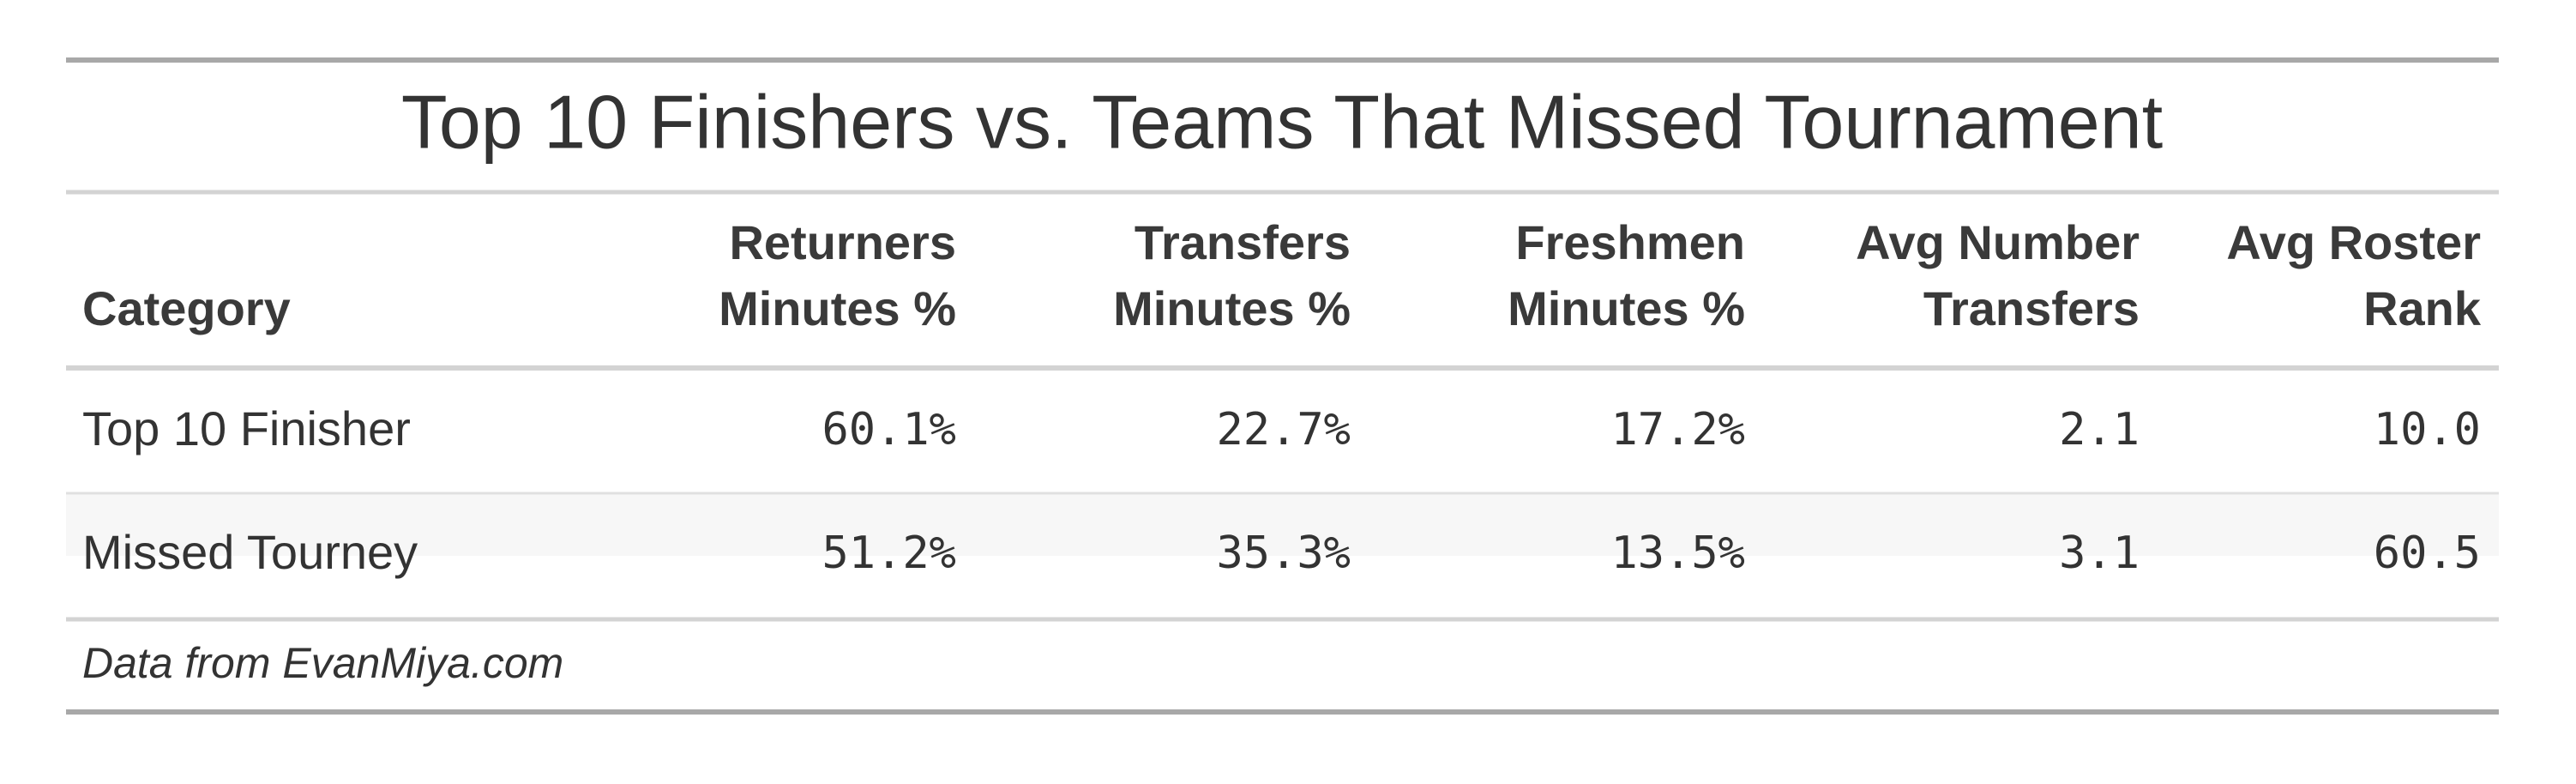 This screenshot has width=2576, height=784. What do you see at coordinates (1677, 429) in the screenshot?
I see `cell-value: 17.2%` at bounding box center [1677, 429].